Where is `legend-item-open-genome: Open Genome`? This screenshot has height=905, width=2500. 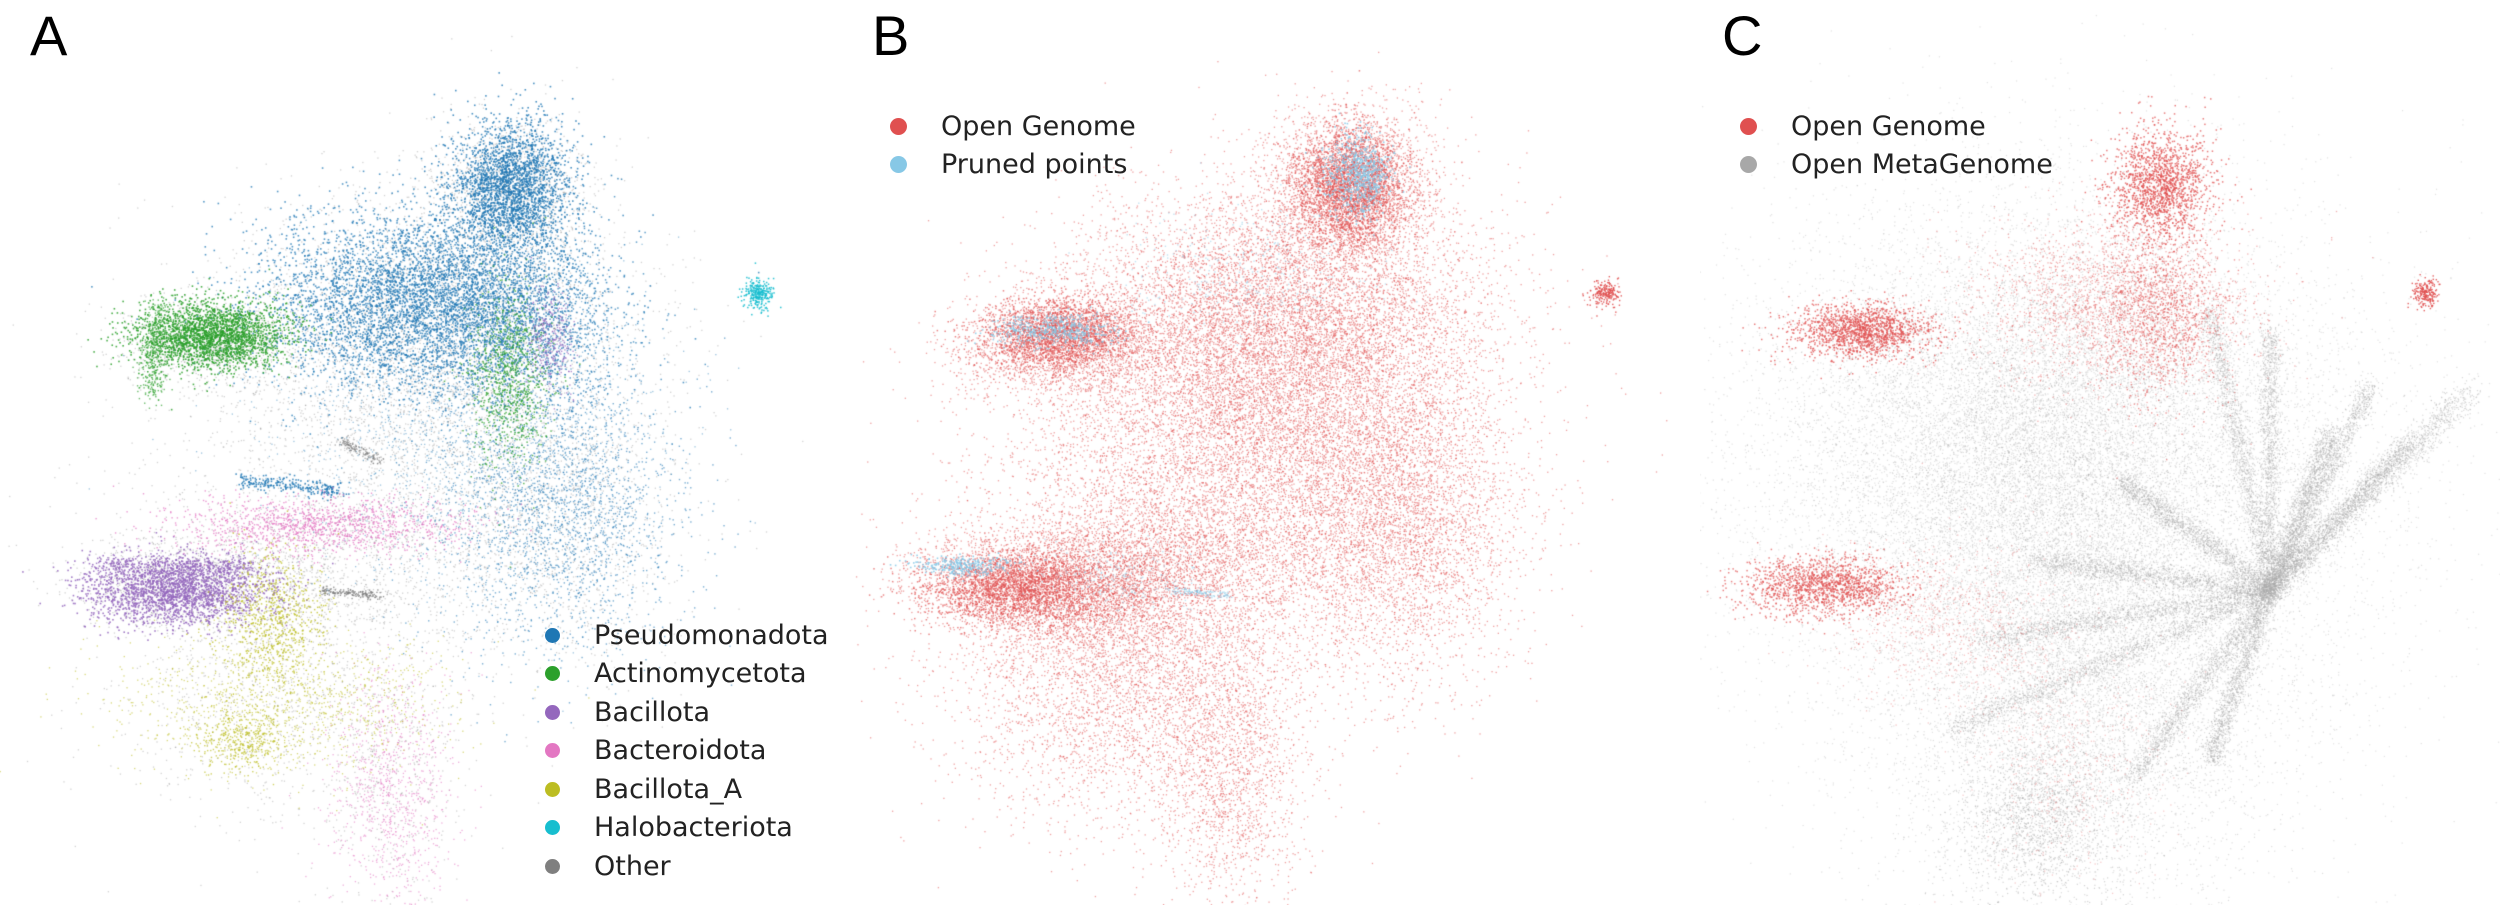 legend-item-open-genome: Open Genome is located at coordinates (1013, 126).